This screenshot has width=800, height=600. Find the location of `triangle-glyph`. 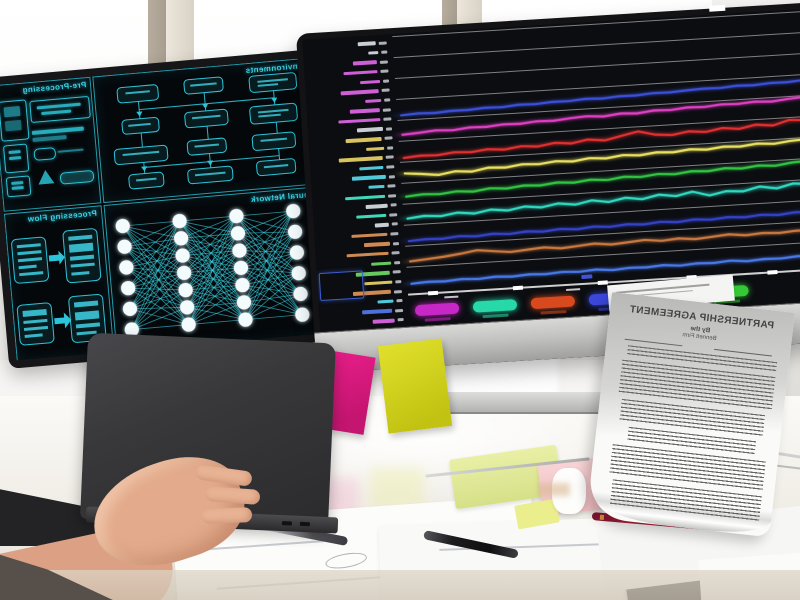

triangle-glyph is located at coordinates (46, 177).